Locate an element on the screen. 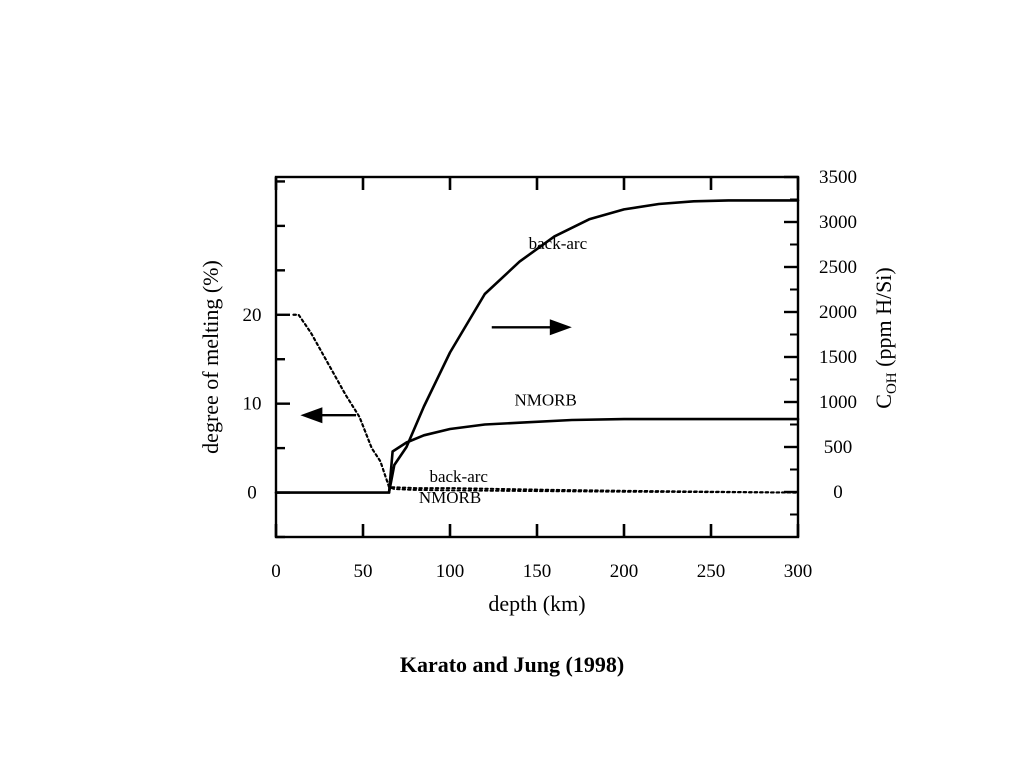  x-tick-label: 50 is located at coordinates (363, 571).